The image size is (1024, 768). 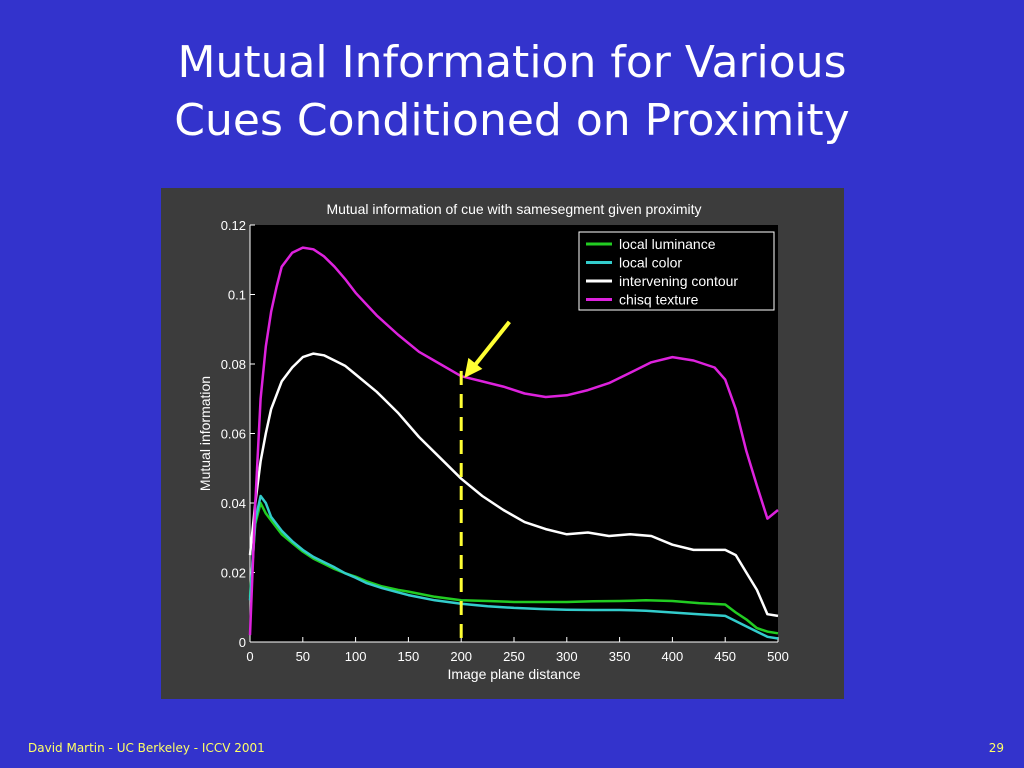 I want to click on x-tick-label: 400, so click(x=673, y=656).